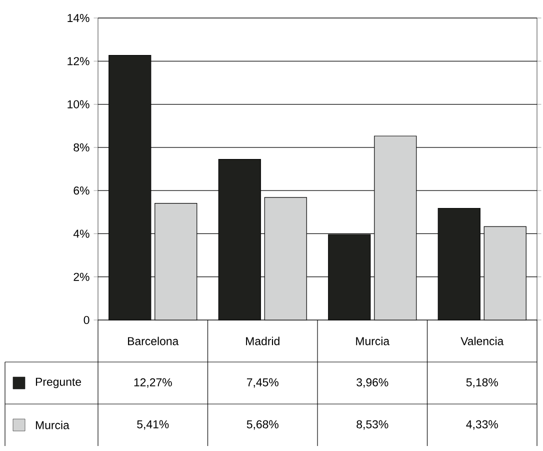  What do you see at coordinates (153, 383) in the screenshot?
I see `data-label: 12,27%` at bounding box center [153, 383].